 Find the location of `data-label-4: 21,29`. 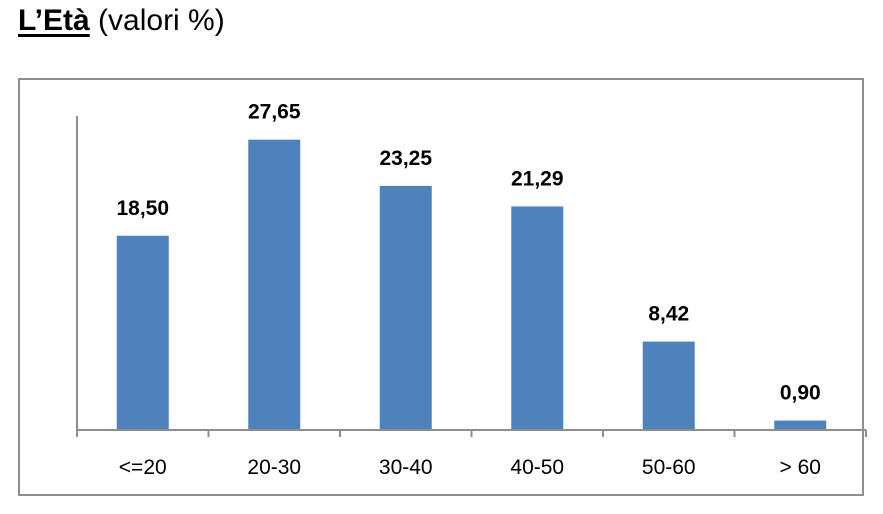

data-label-4: 21,29 is located at coordinates (537, 178).